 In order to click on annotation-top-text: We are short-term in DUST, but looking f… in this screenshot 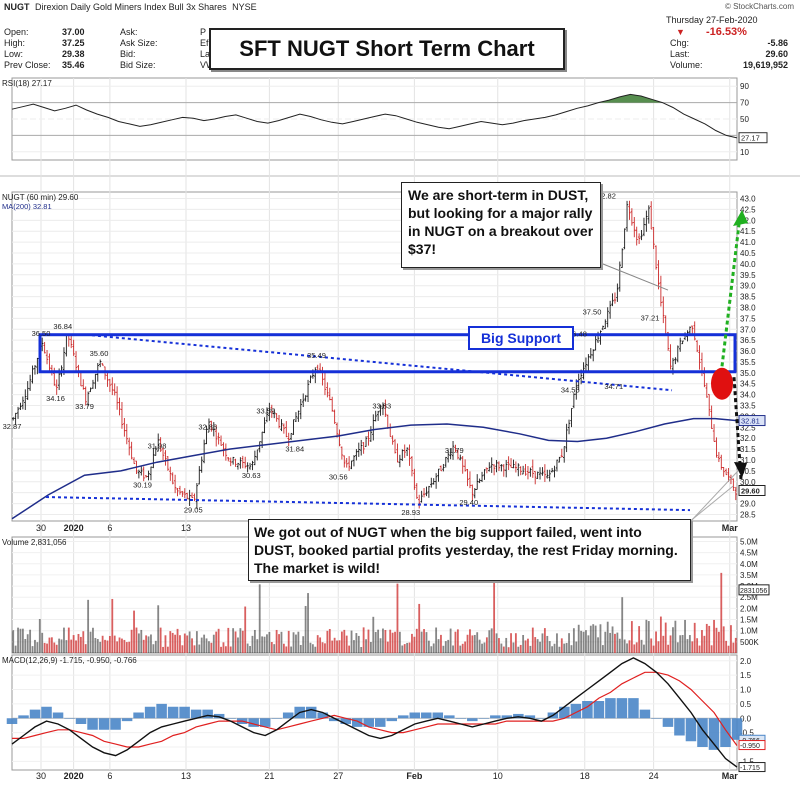, I will do `click(501, 222)`.